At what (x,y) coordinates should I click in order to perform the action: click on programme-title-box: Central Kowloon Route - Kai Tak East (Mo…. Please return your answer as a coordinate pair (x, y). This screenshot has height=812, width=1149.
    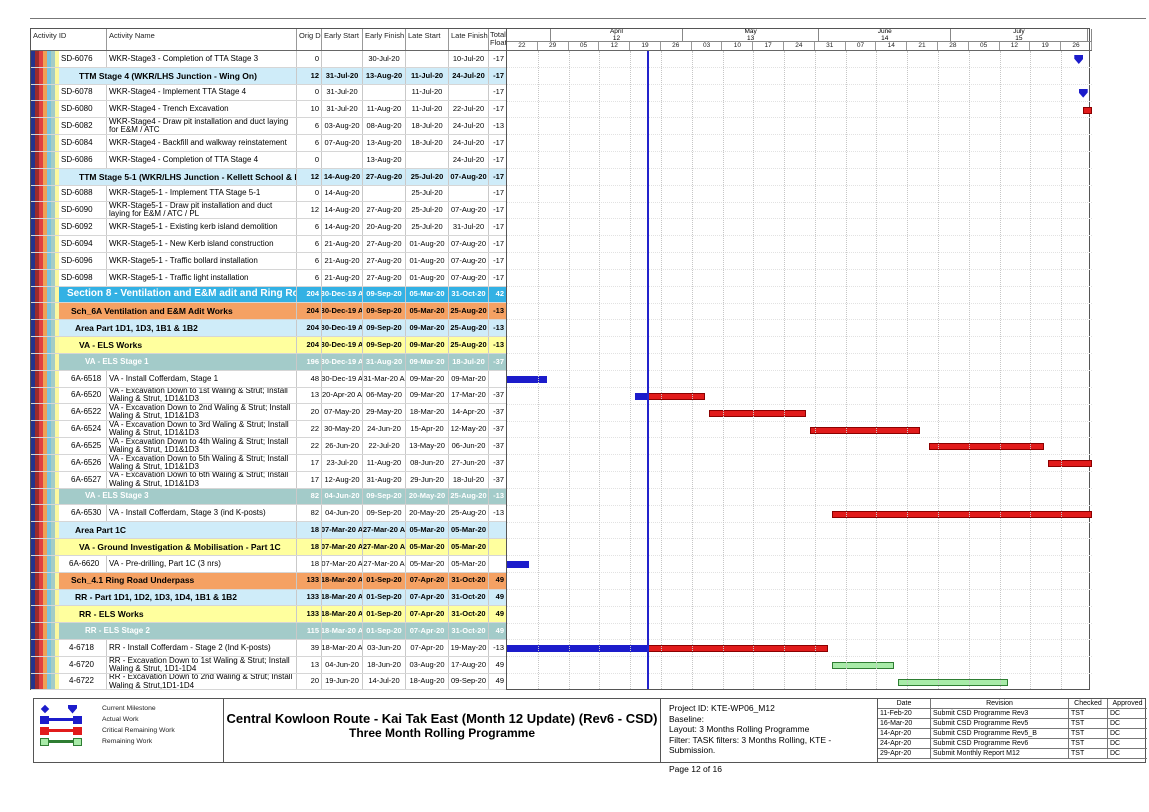
    Looking at the image, I should click on (442, 730).